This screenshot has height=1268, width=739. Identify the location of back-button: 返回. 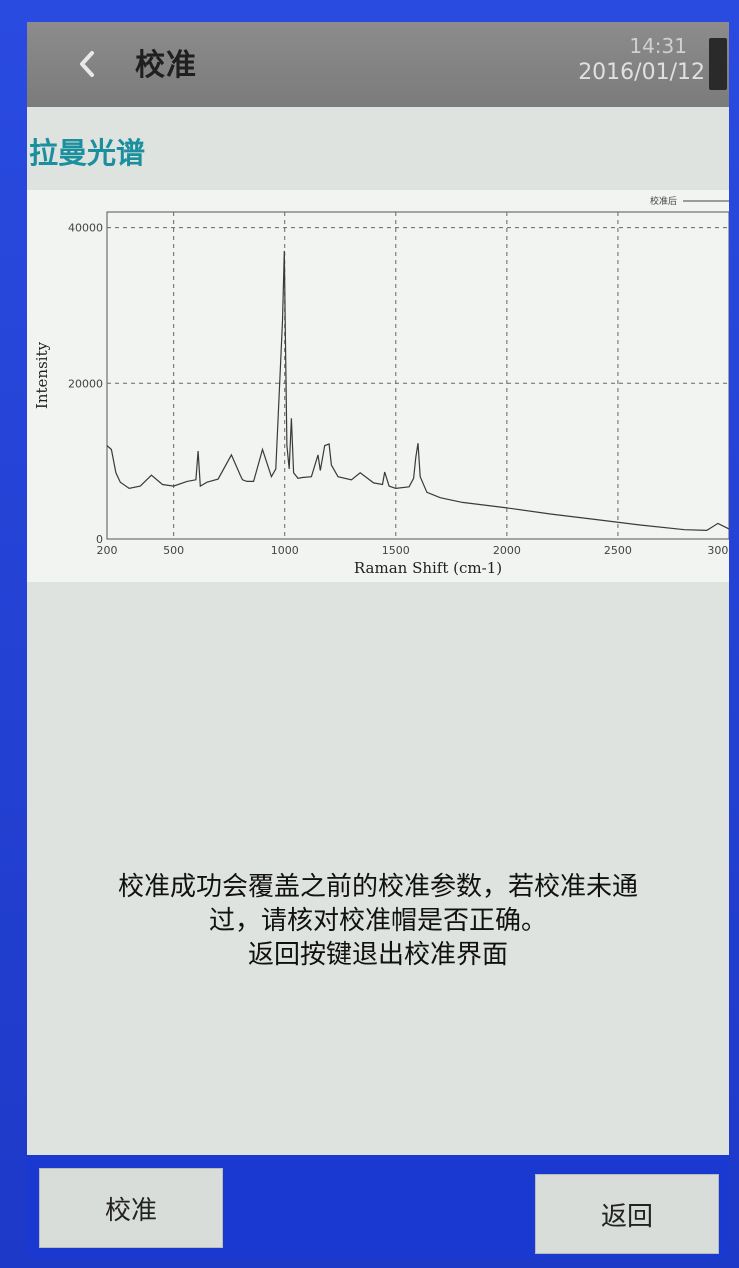
(627, 1214).